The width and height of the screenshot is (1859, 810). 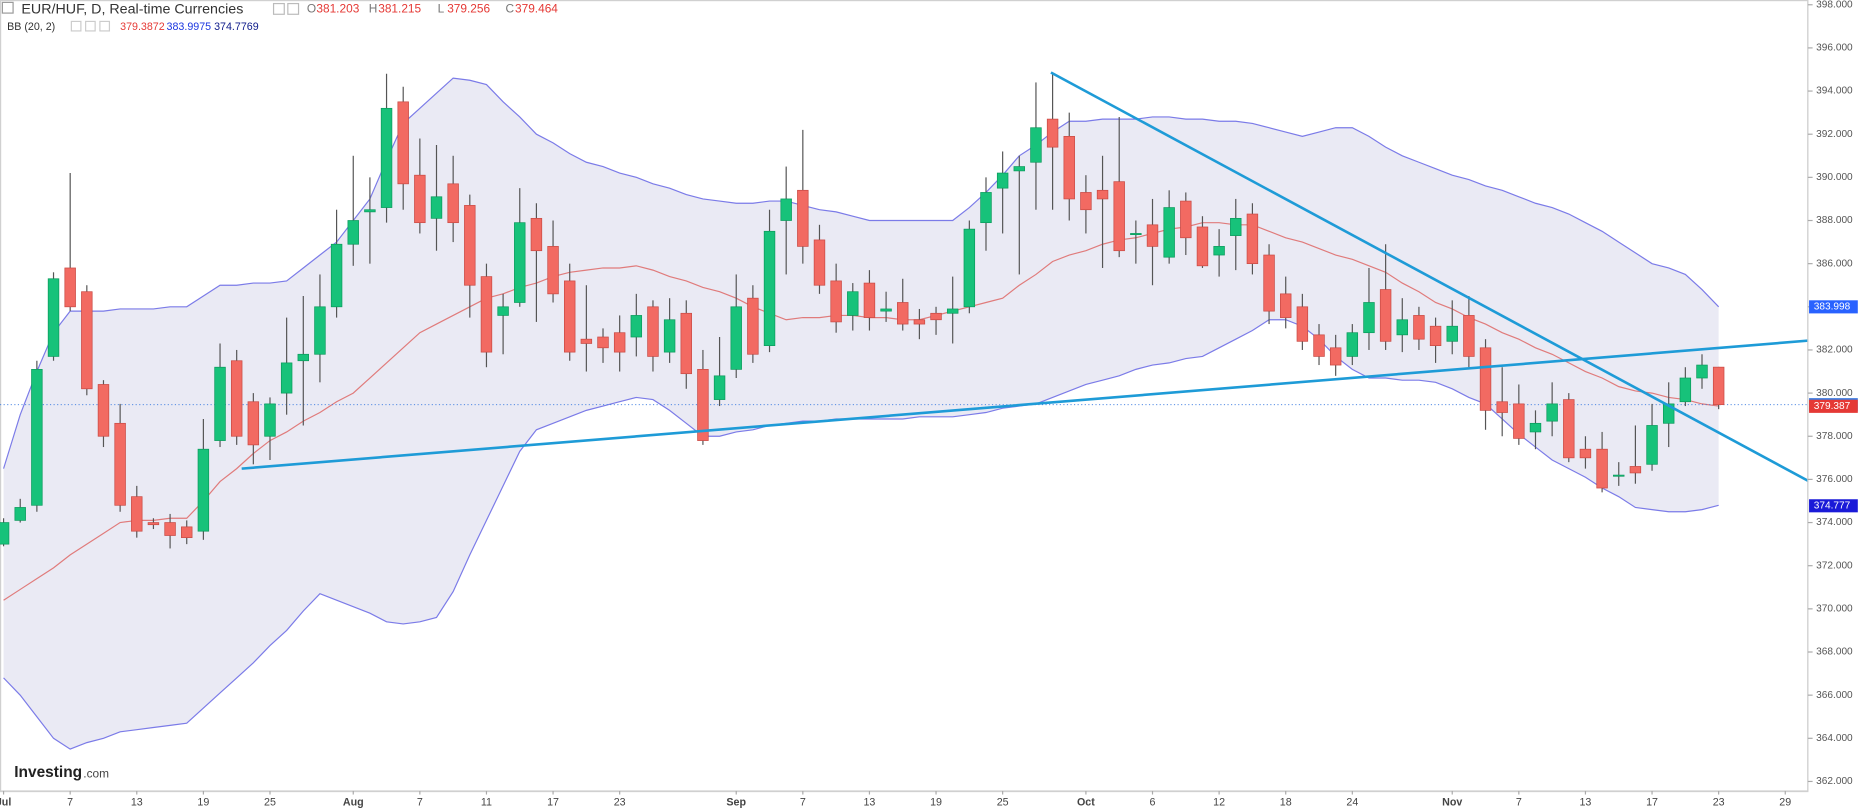 I want to click on x-tick-label: Nov, so click(x=1452, y=803).